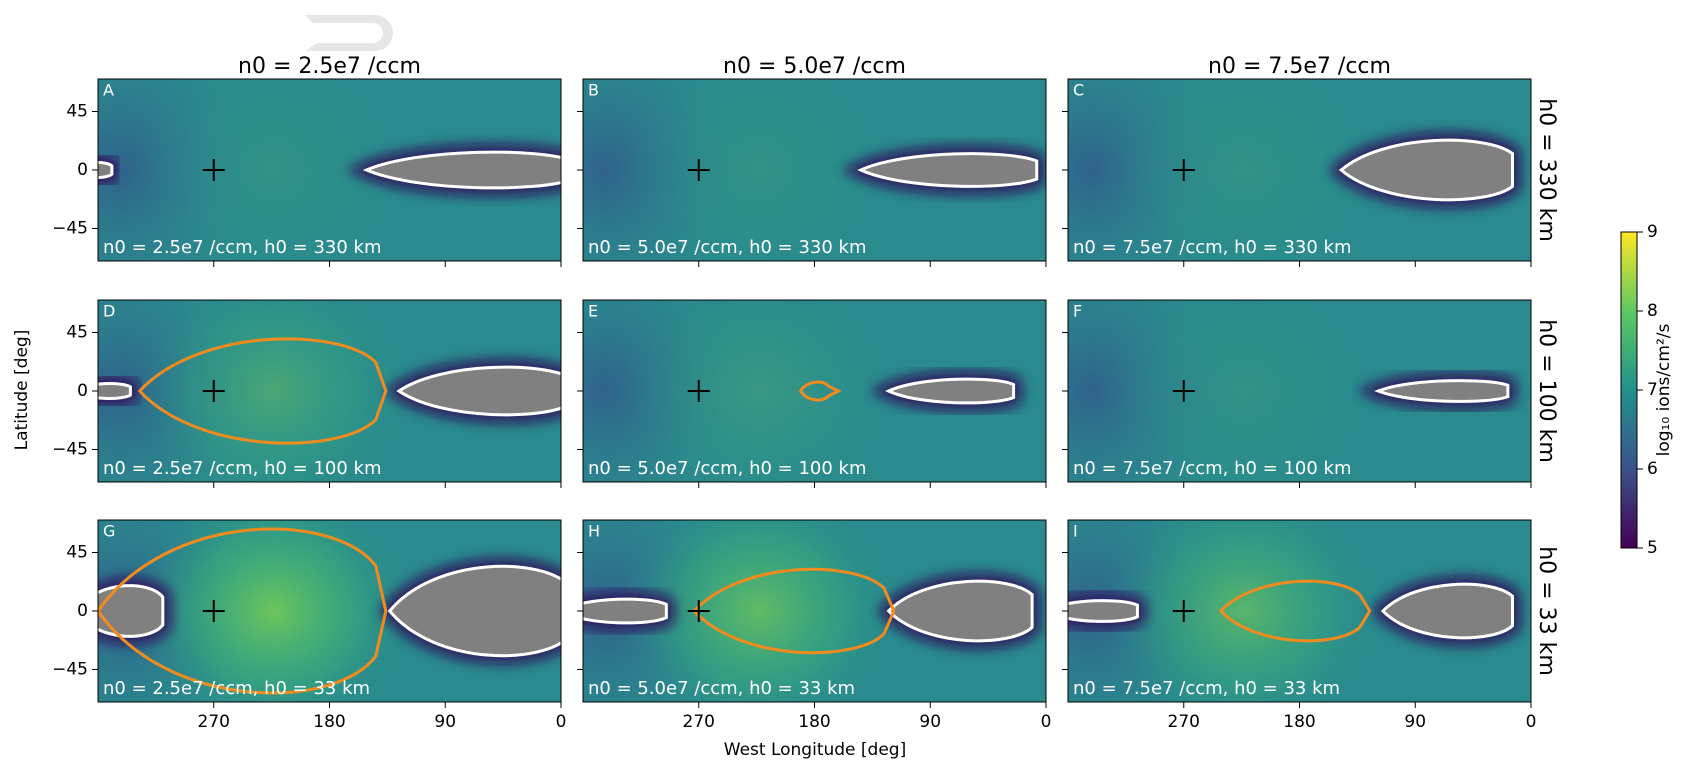 This screenshot has width=1703, height=767. What do you see at coordinates (594, 531) in the screenshot?
I see `panel-letter: H` at bounding box center [594, 531].